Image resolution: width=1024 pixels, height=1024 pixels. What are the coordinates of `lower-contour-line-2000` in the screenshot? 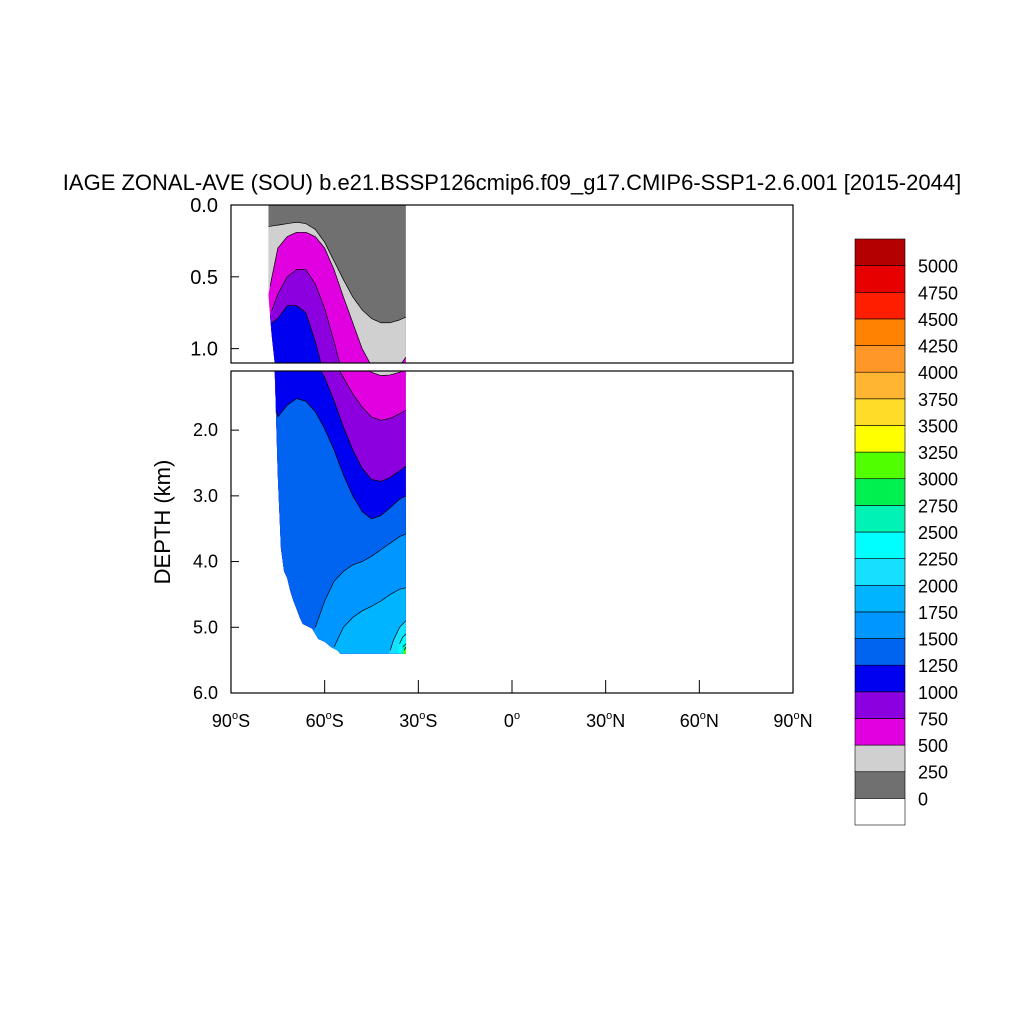 It's located at (398, 635).